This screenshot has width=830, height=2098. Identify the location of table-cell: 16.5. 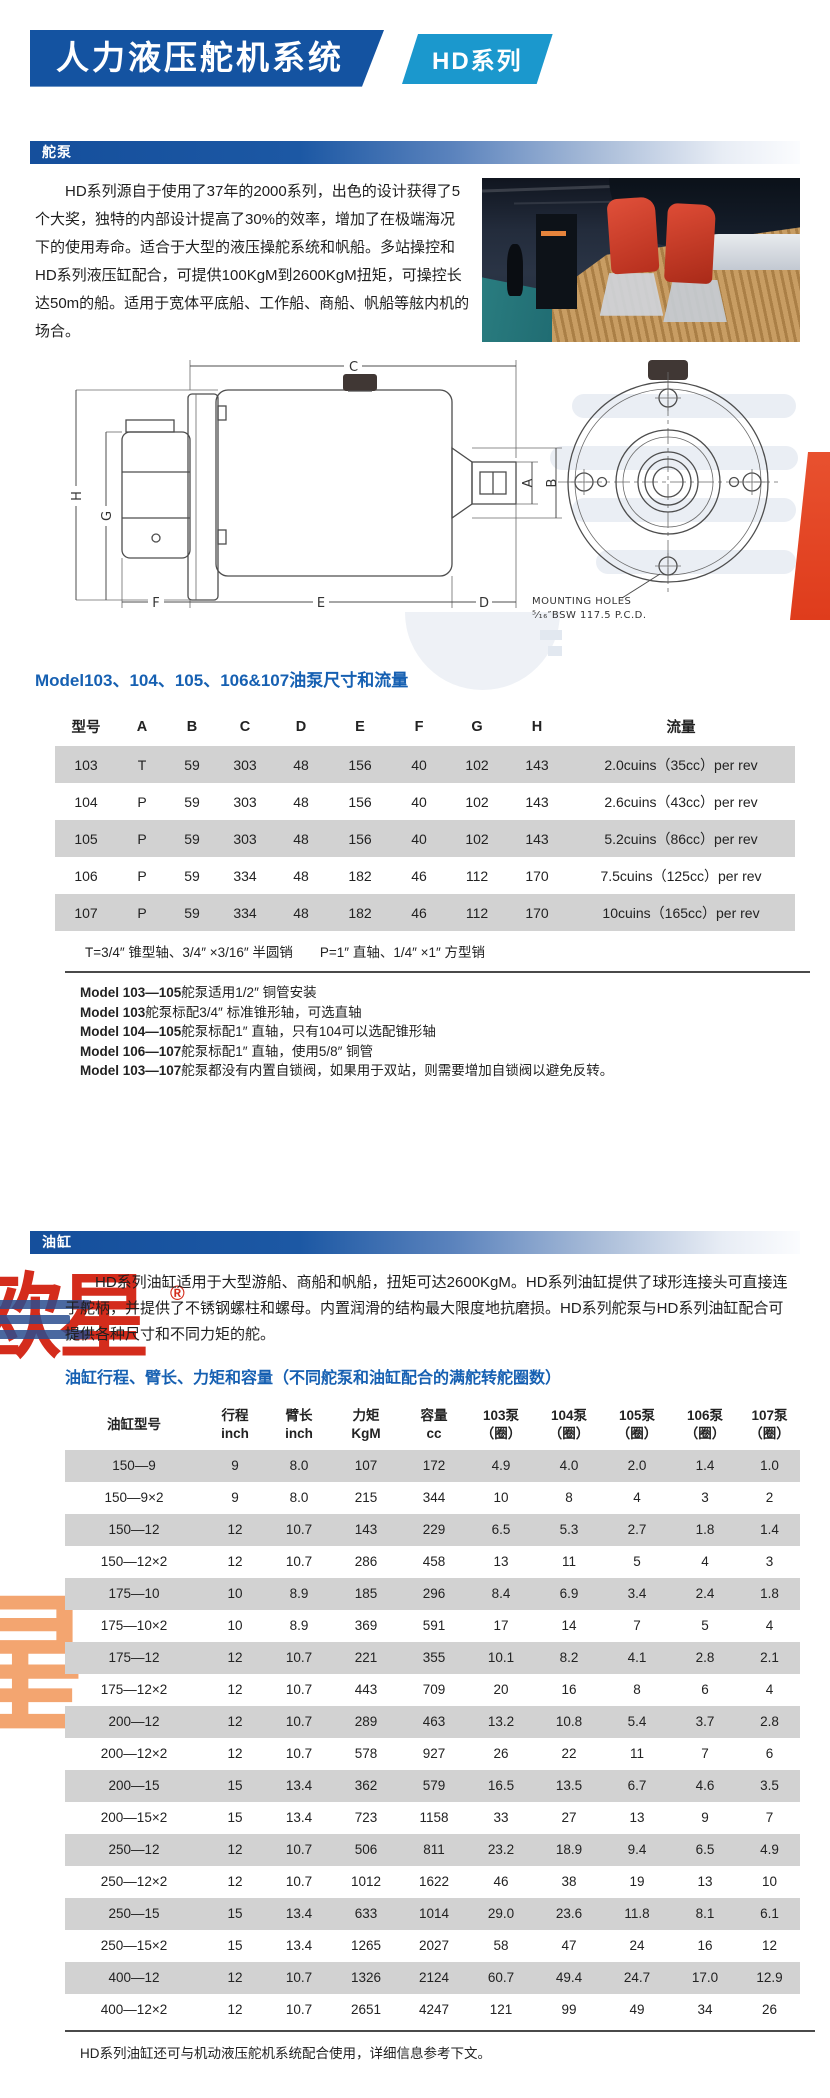
(501, 1785).